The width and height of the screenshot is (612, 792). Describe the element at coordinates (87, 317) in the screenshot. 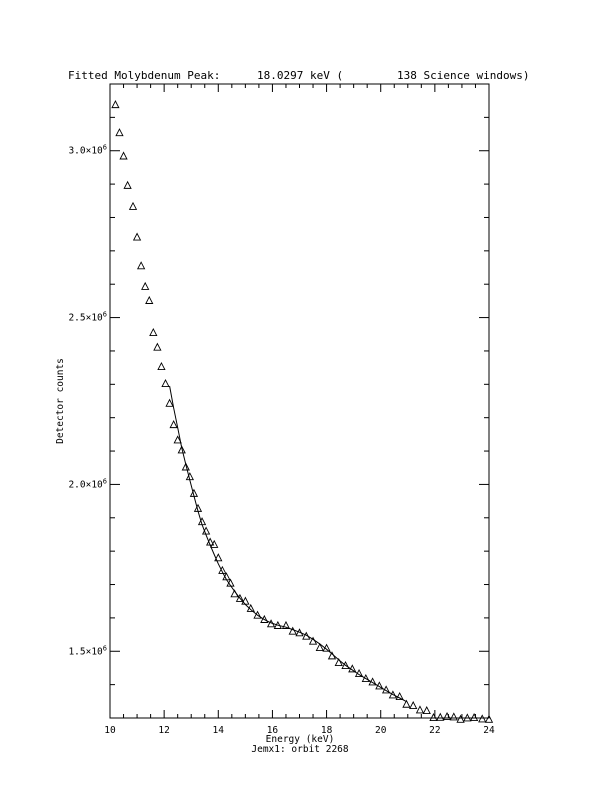

I see `y-tick-label: 2.5×10⁶` at that location.